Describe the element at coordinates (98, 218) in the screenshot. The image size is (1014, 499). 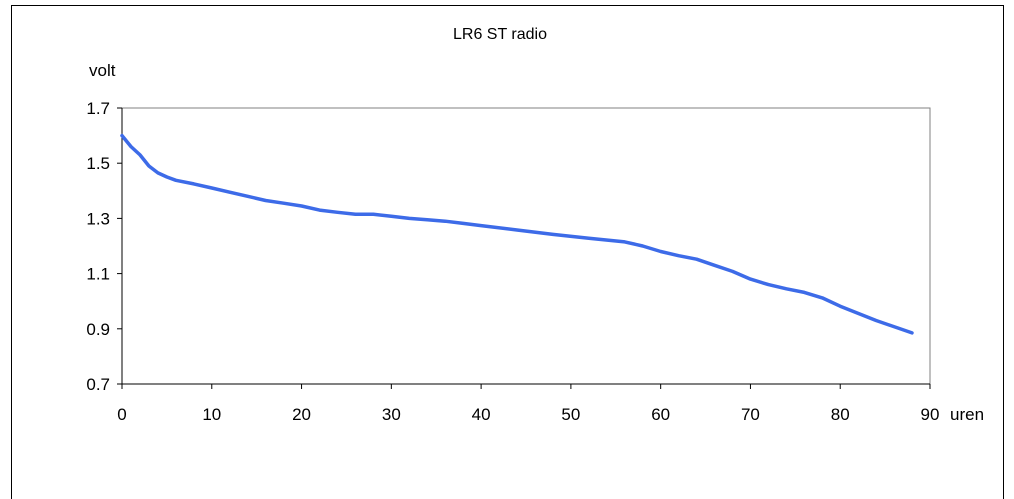
I see `y-tick-label: 1.3` at that location.